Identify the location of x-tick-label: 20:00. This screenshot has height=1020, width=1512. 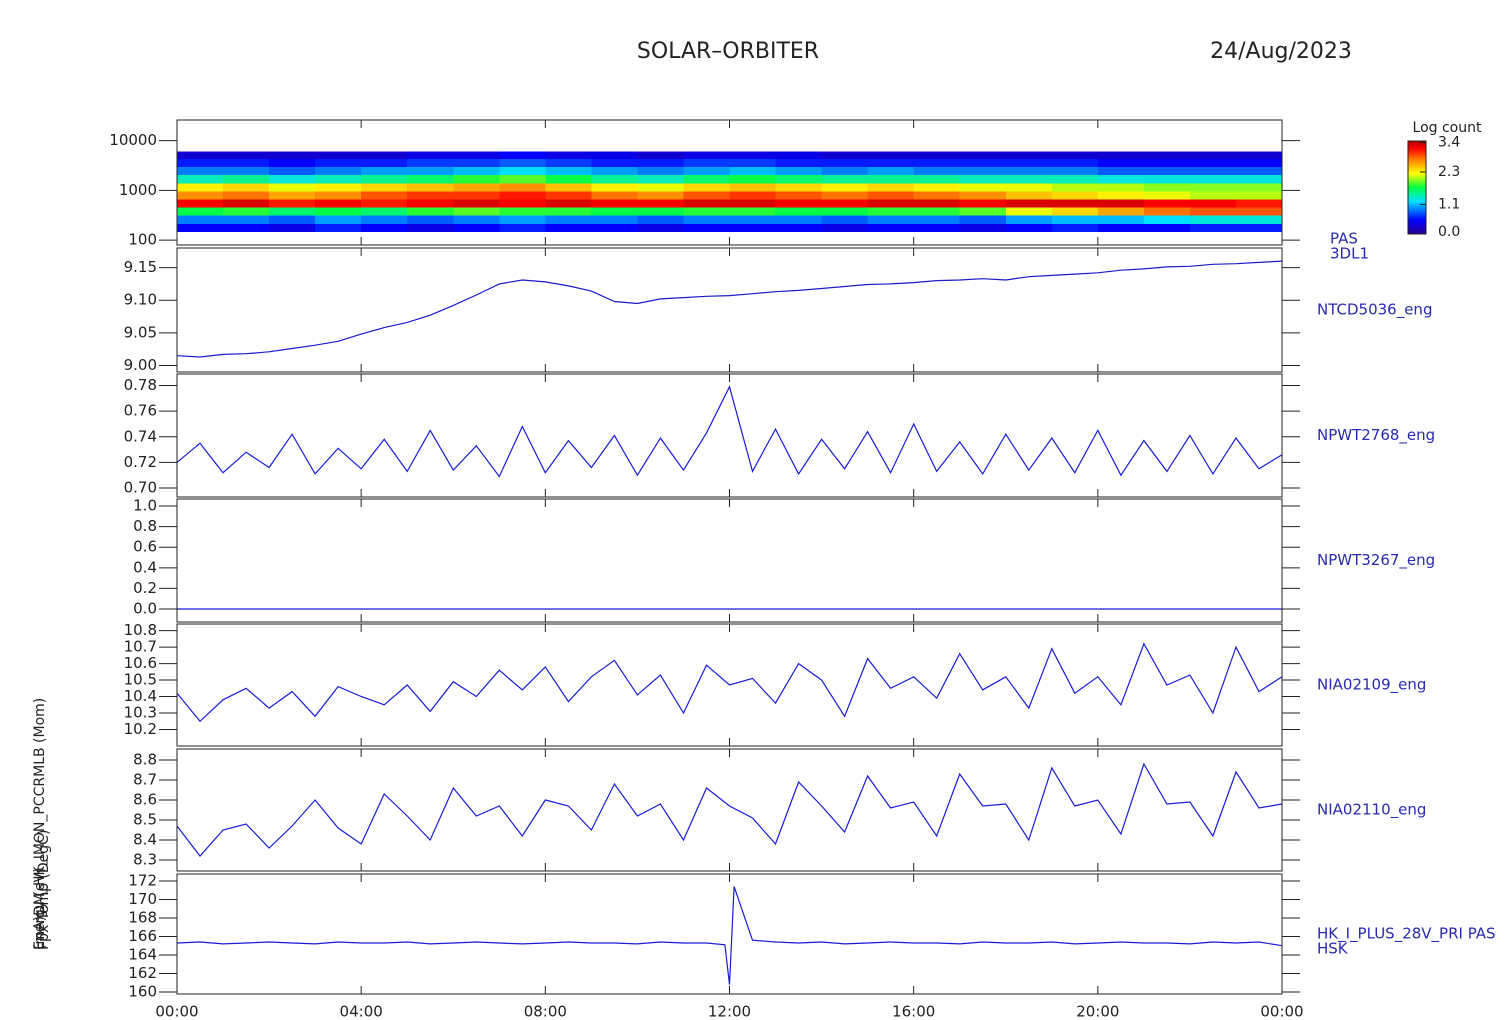
(1097, 1011).